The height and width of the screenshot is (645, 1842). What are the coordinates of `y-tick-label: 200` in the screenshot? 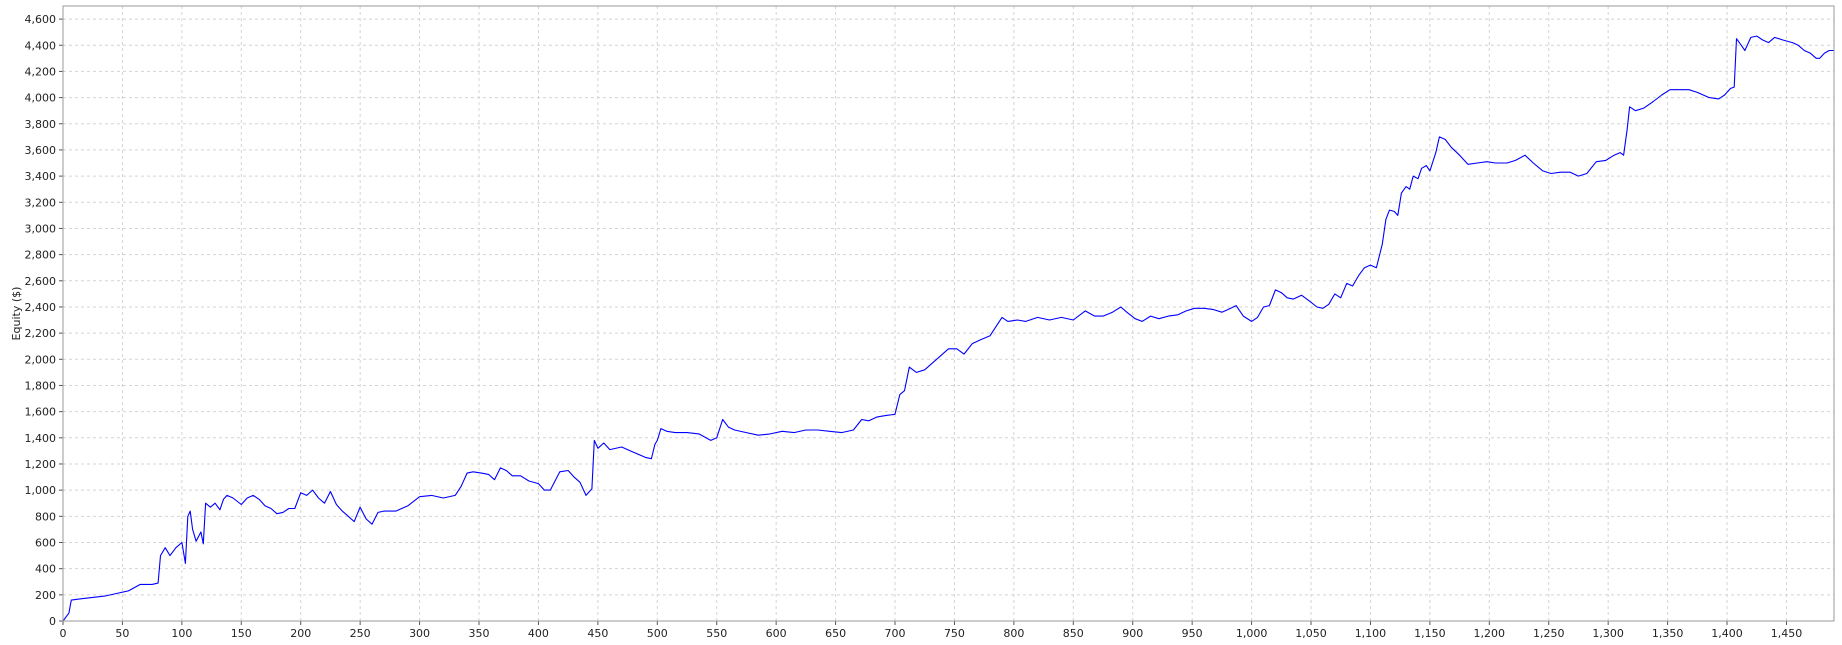 It's located at (45, 595).